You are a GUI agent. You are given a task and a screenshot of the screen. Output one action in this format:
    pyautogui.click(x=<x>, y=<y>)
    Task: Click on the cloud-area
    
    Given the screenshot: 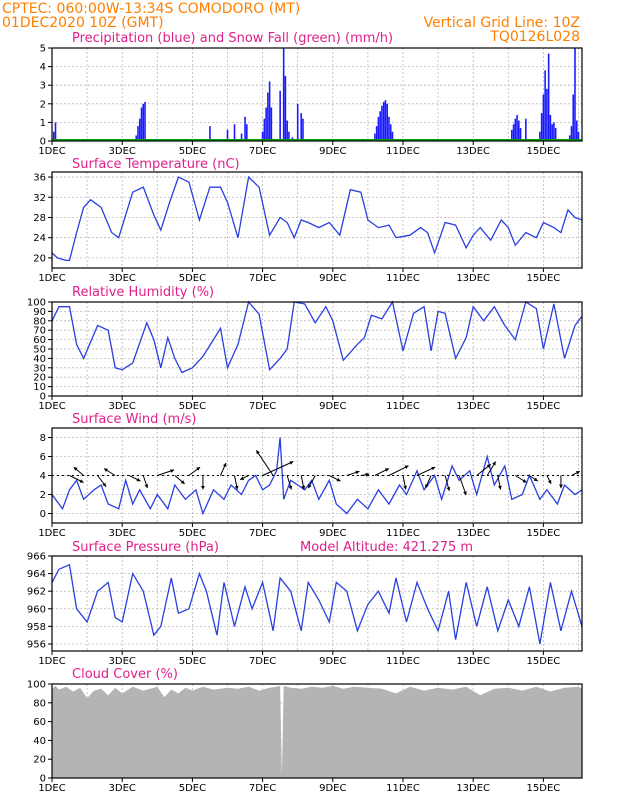 What is the action you would take?
    pyautogui.click(x=317, y=731)
    